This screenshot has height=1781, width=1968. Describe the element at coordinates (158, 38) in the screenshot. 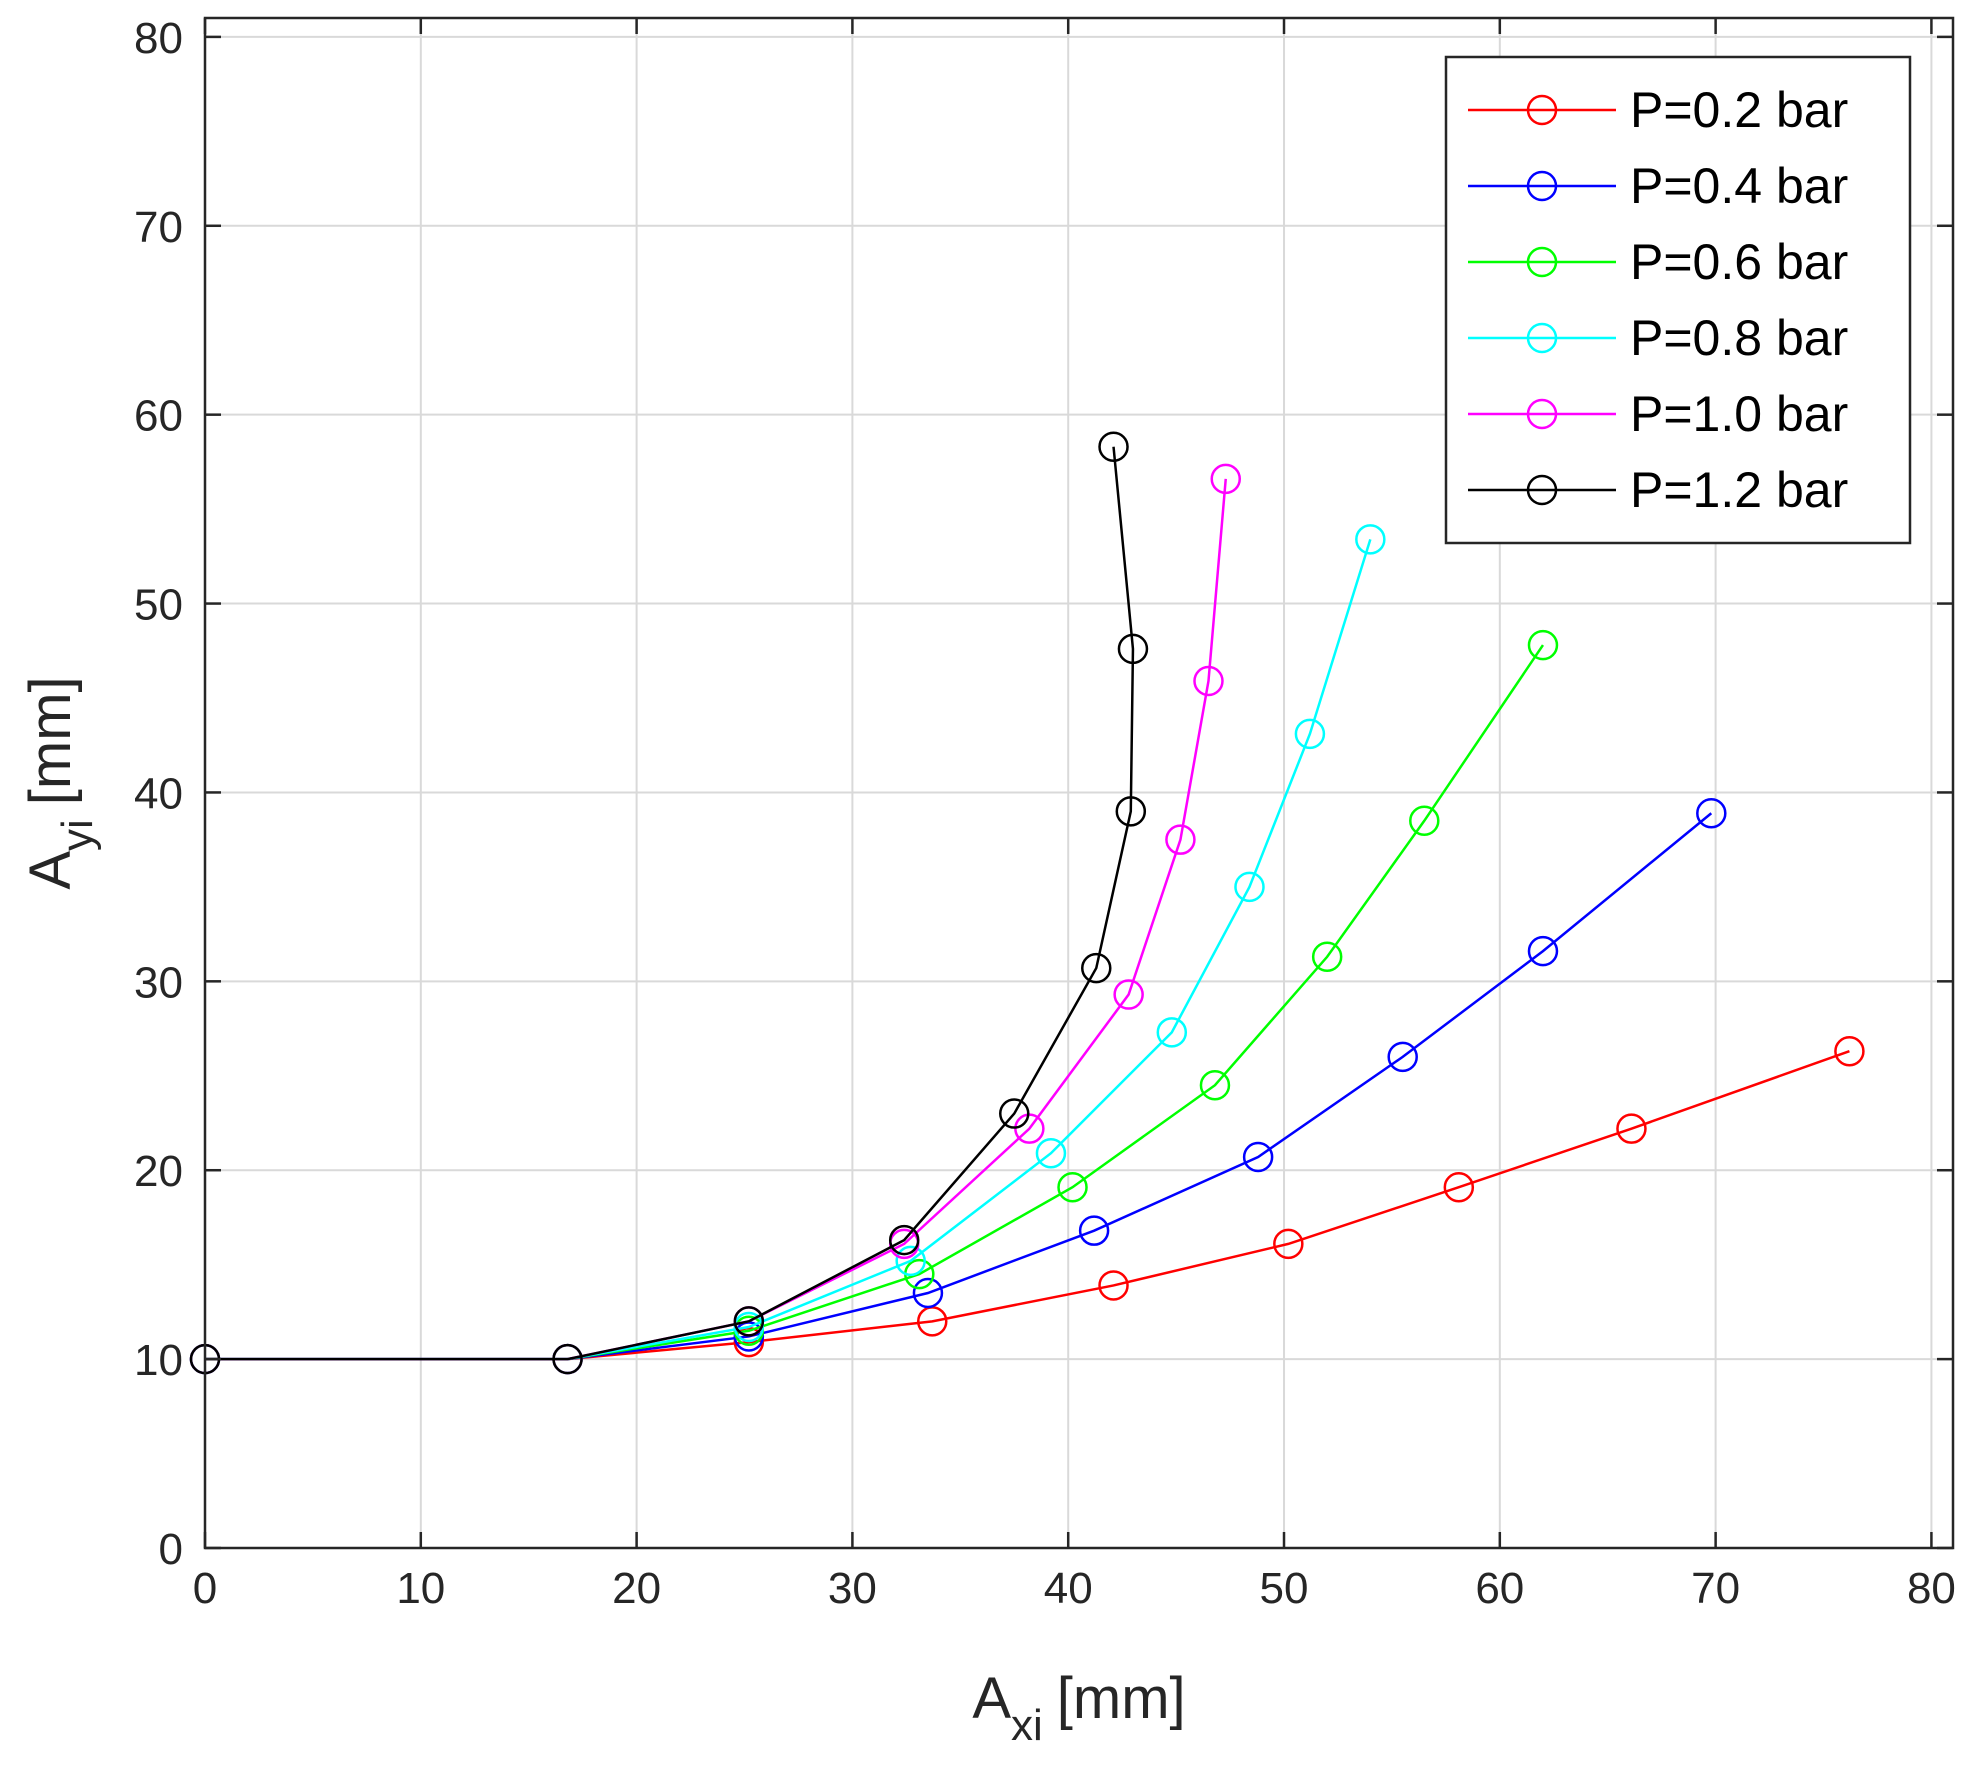

I see `y-tick-label: 80` at that location.